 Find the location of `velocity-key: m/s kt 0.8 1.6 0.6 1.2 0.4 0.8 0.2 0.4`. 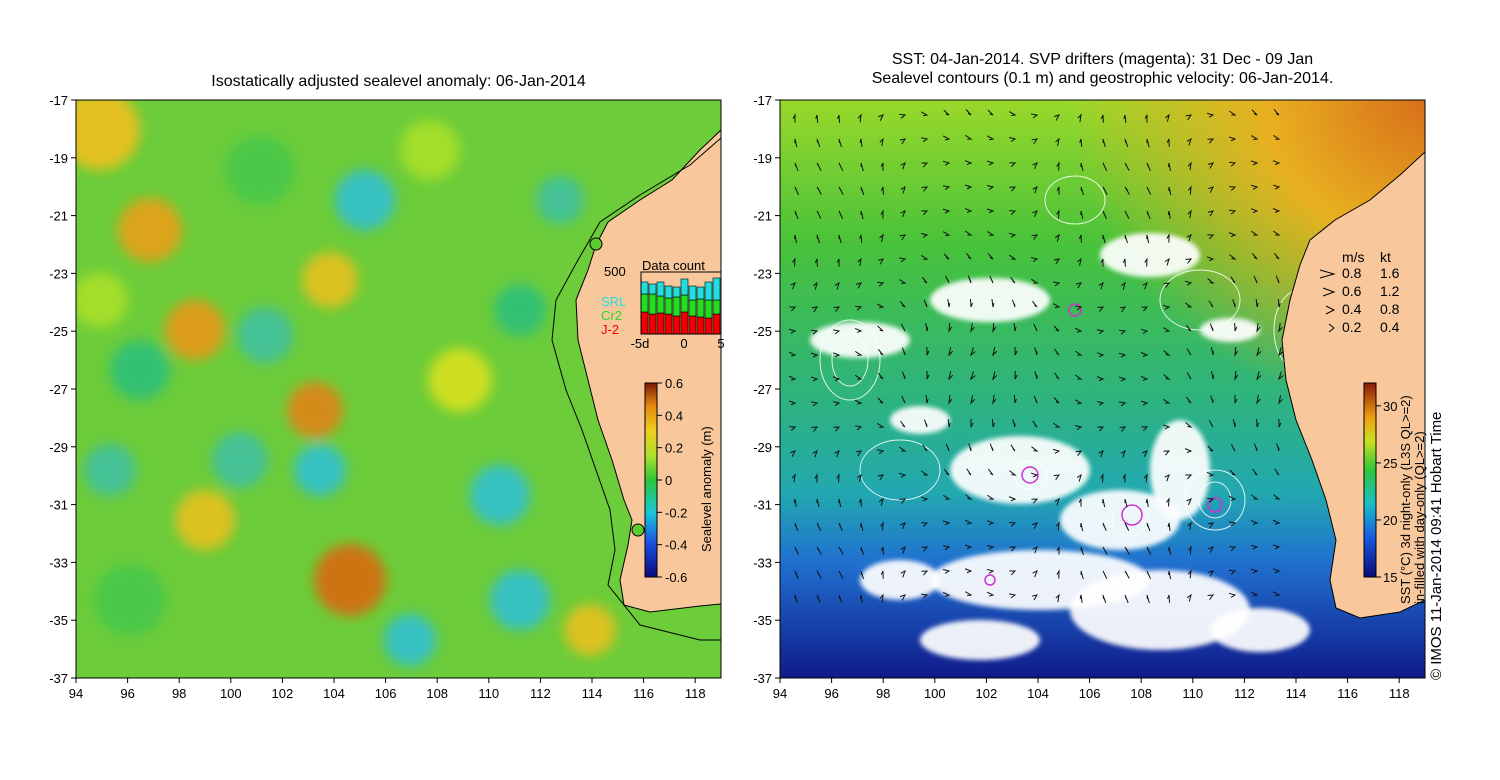

velocity-key: m/s kt 0.8 1.6 0.6 1.2 0.4 0.8 0.2 0.4 is located at coordinates (1359, 292).